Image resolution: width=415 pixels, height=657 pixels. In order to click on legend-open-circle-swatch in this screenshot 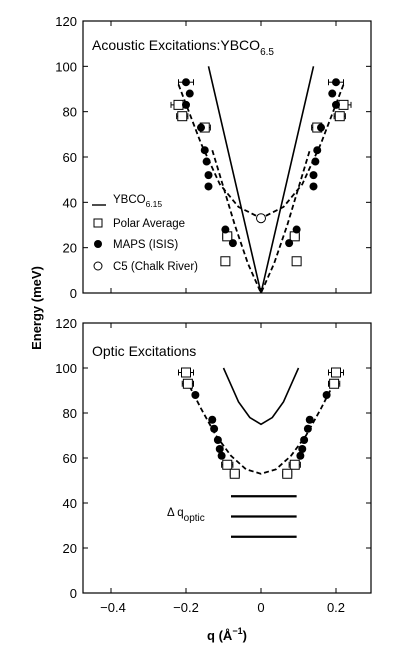, I will do `click(98, 266)`.